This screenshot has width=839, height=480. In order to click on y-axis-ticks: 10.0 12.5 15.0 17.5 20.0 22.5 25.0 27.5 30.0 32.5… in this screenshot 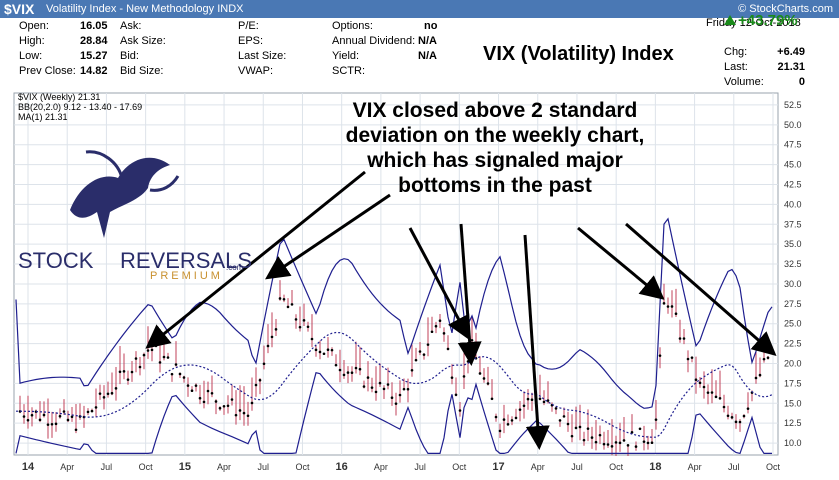, I will do `click(793, 274)`.